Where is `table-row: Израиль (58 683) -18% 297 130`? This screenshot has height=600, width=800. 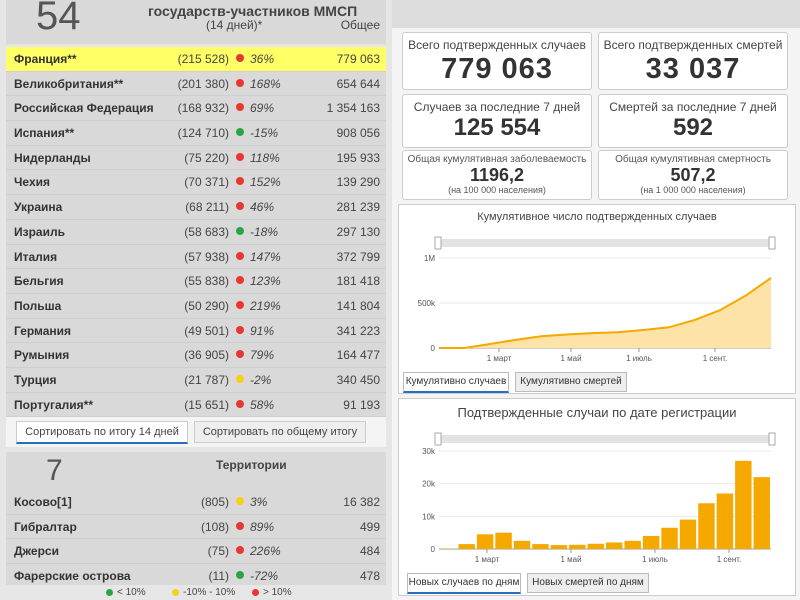 table-row: Израиль (58 683) -18% 297 130 is located at coordinates (196, 232).